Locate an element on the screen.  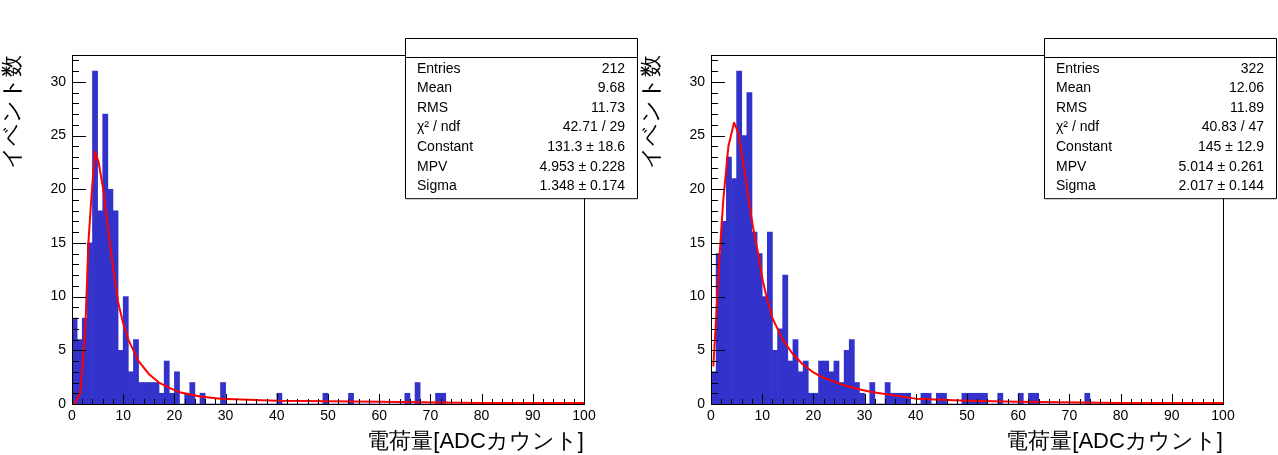
annotation: 40.83 / 47 is located at coordinates (1233, 126).